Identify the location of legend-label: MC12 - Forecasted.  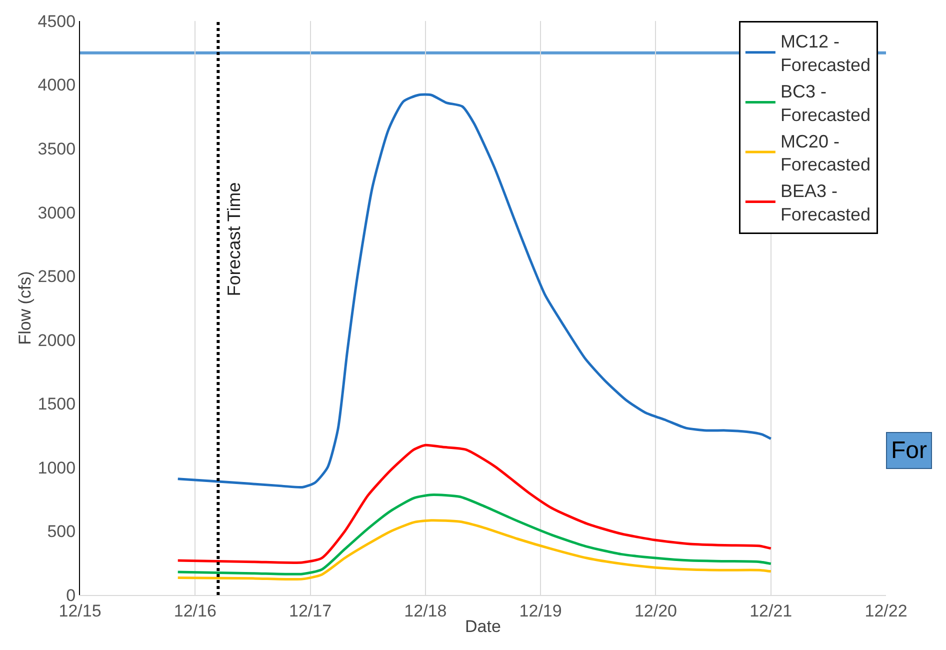
(825, 54).